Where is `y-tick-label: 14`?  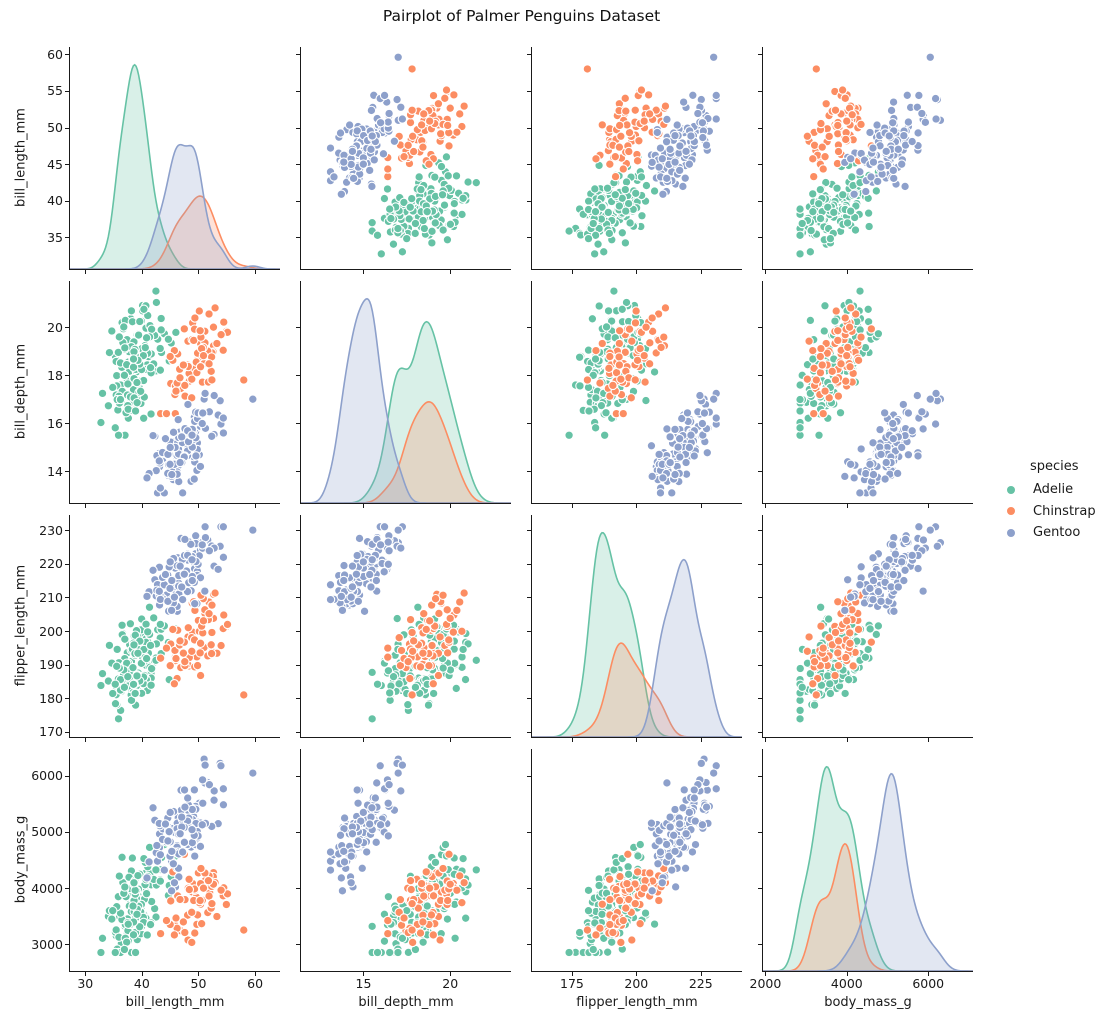 y-tick-label: 14 is located at coordinates (55, 471).